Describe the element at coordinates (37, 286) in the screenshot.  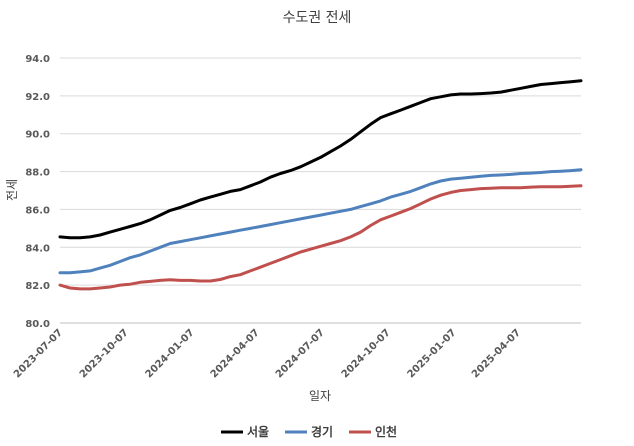
I see `y-tick-label: 82.0` at that location.